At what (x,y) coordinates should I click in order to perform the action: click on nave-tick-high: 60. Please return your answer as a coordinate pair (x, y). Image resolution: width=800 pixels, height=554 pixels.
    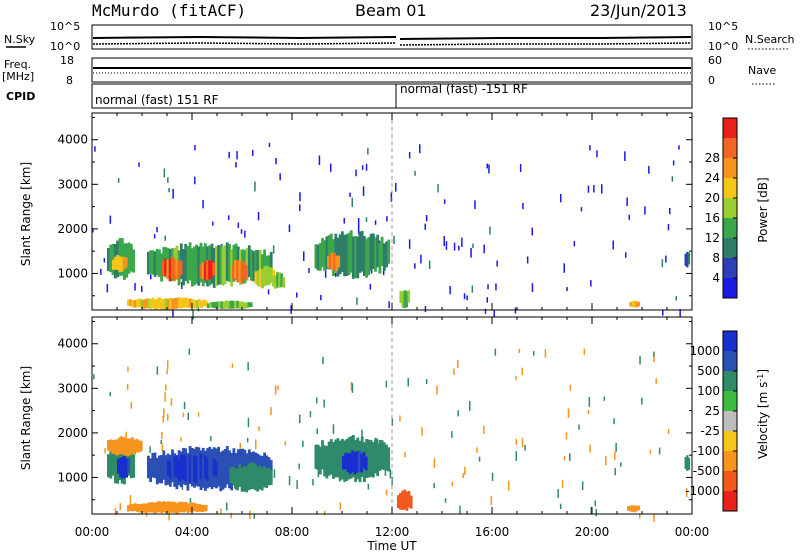
    Looking at the image, I should click on (715, 60).